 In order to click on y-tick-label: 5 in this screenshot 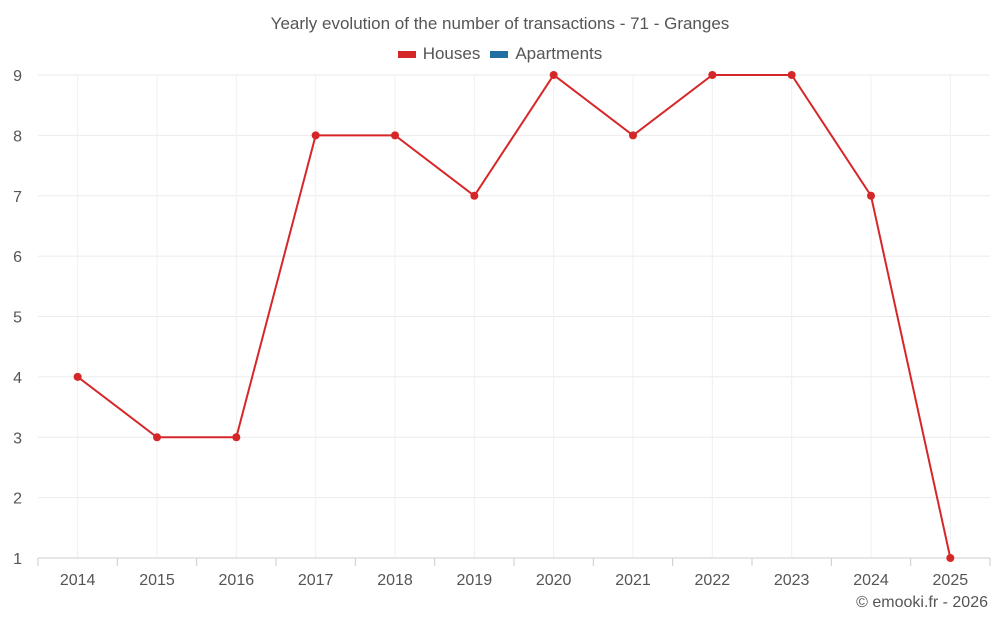, I will do `click(17, 318)`.